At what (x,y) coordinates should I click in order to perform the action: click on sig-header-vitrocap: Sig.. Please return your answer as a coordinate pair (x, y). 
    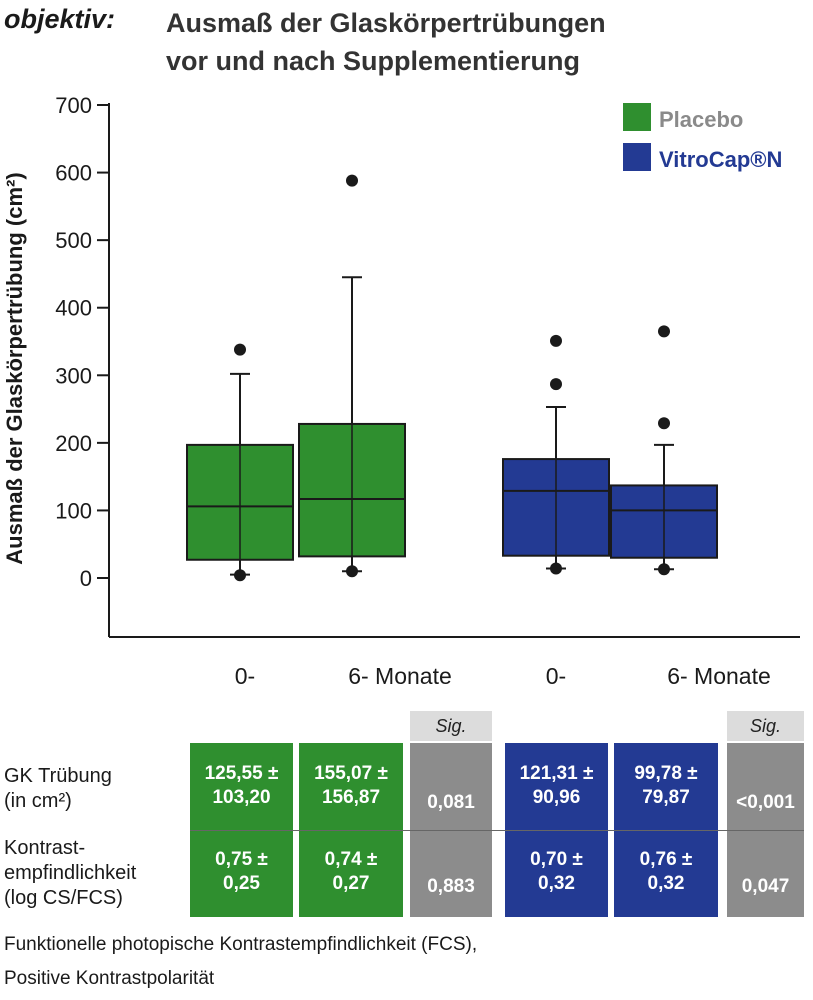
    Looking at the image, I should click on (765, 726).